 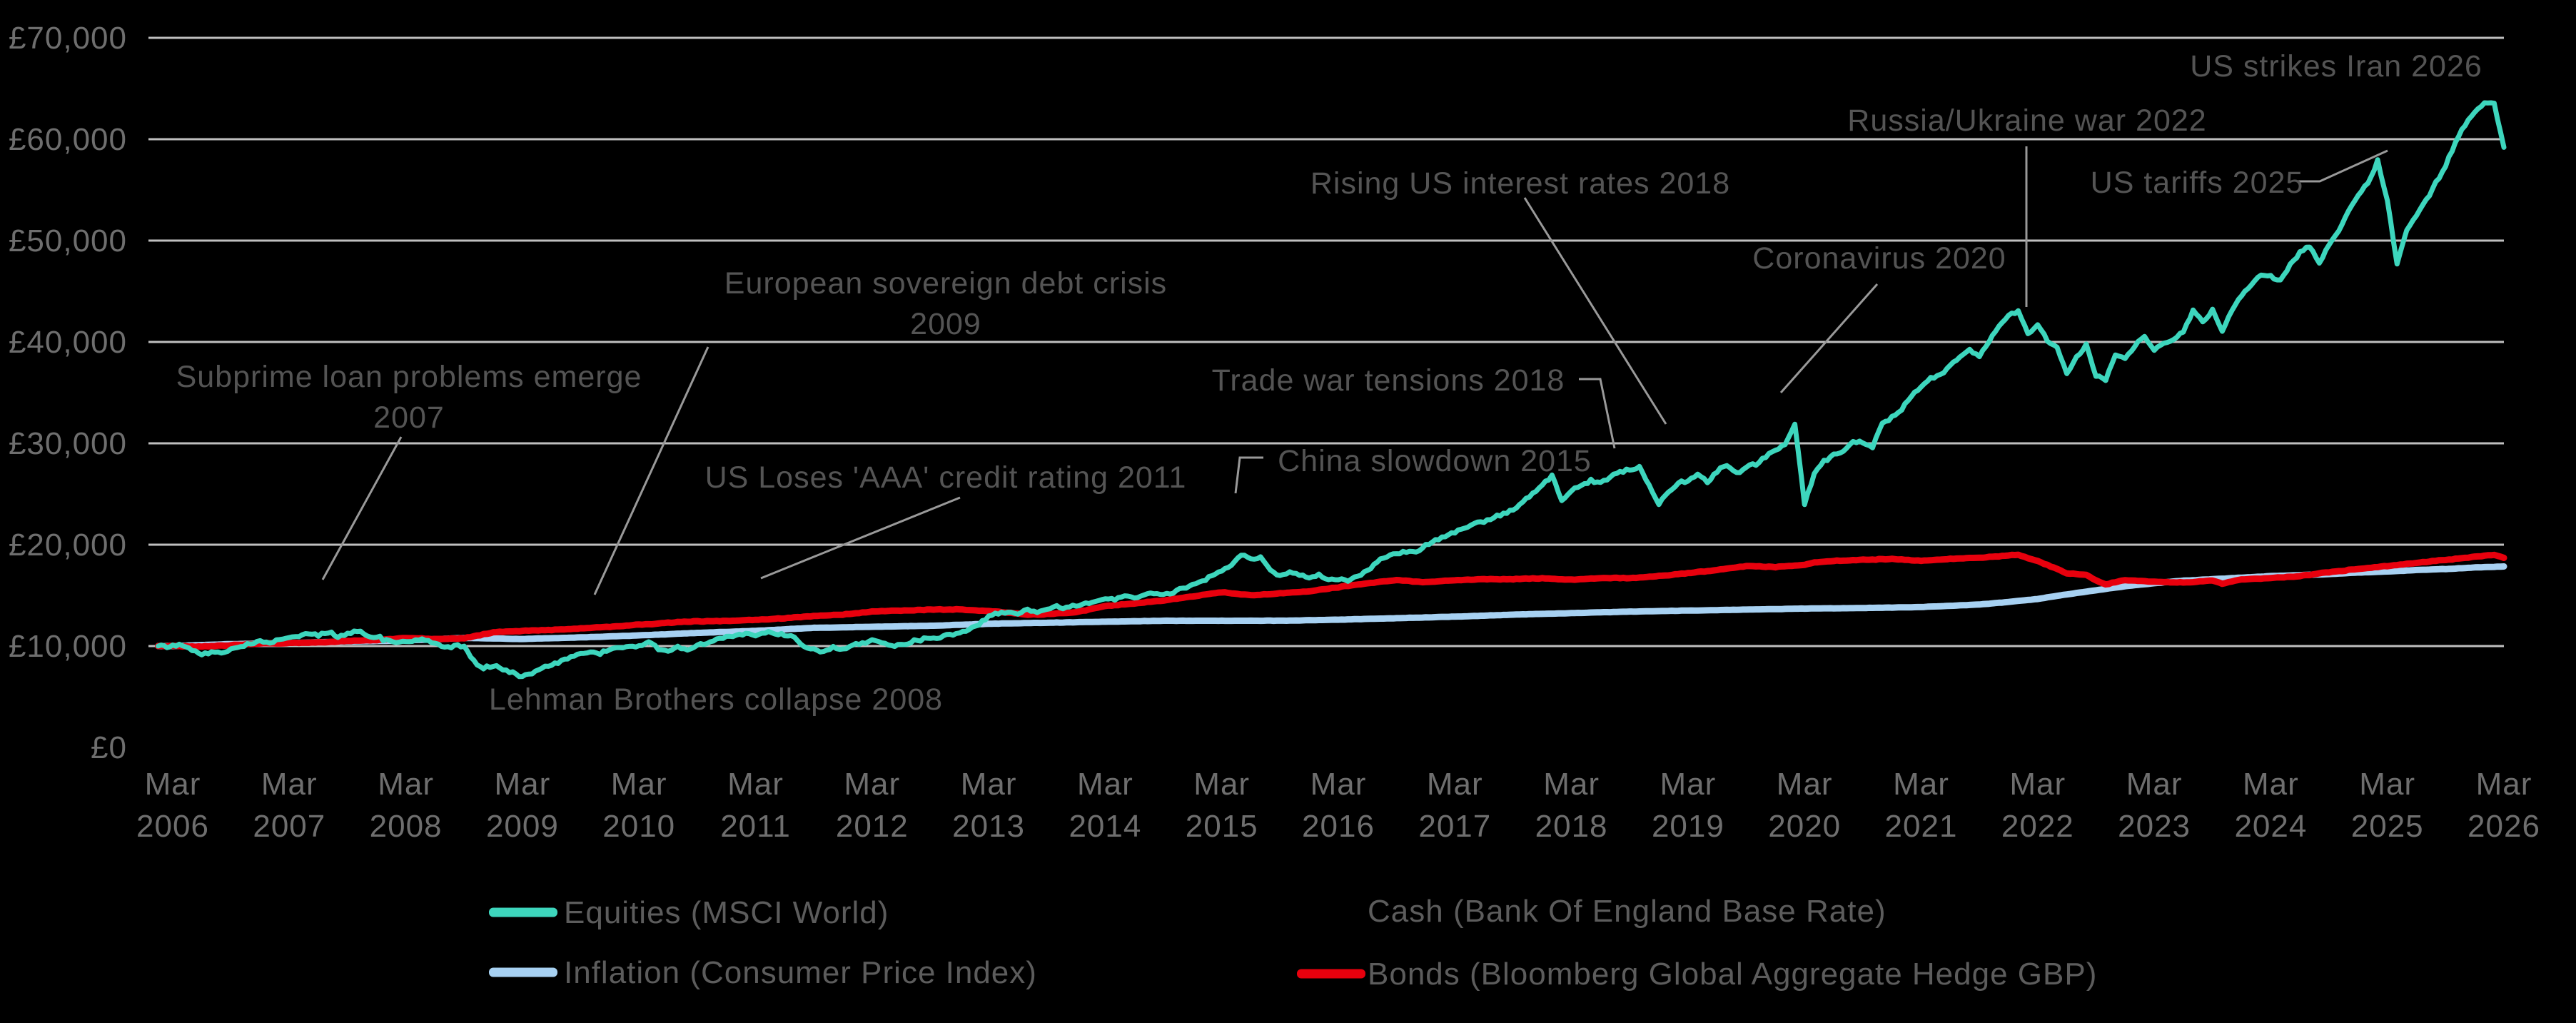 I want to click on connector-coronavirus, so click(x=1829, y=338).